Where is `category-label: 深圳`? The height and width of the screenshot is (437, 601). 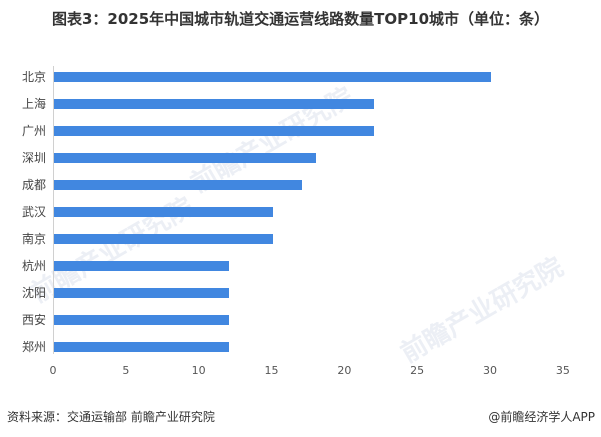 category-label: 深圳 is located at coordinates (33, 158).